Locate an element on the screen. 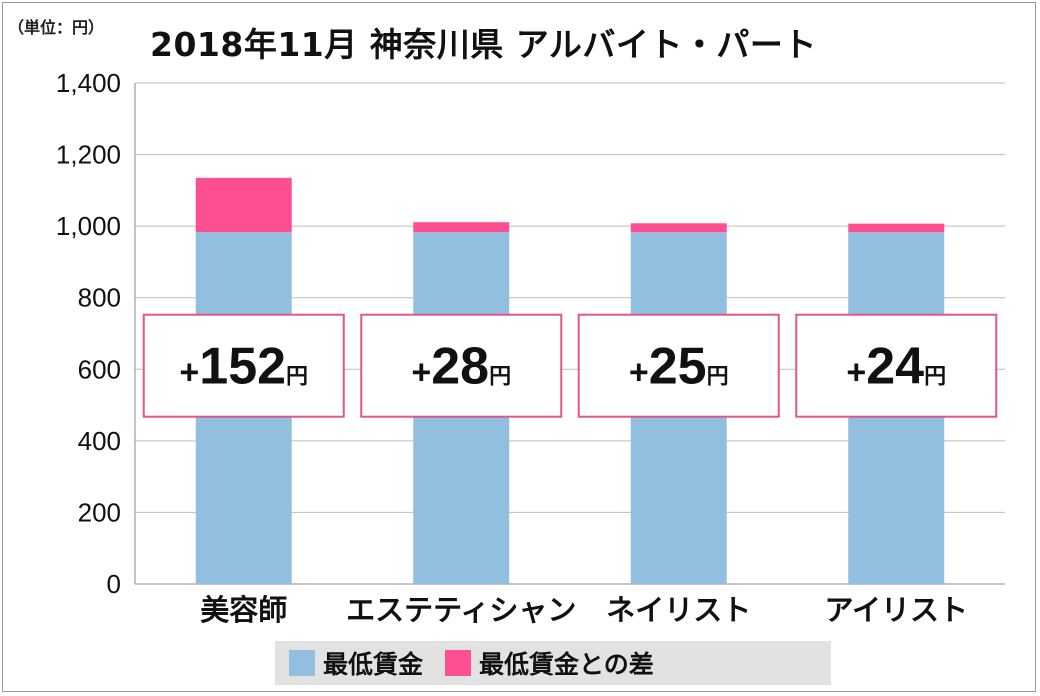 The height and width of the screenshot is (696, 1040). unit-note: （単位：円） is located at coordinates (56, 27).